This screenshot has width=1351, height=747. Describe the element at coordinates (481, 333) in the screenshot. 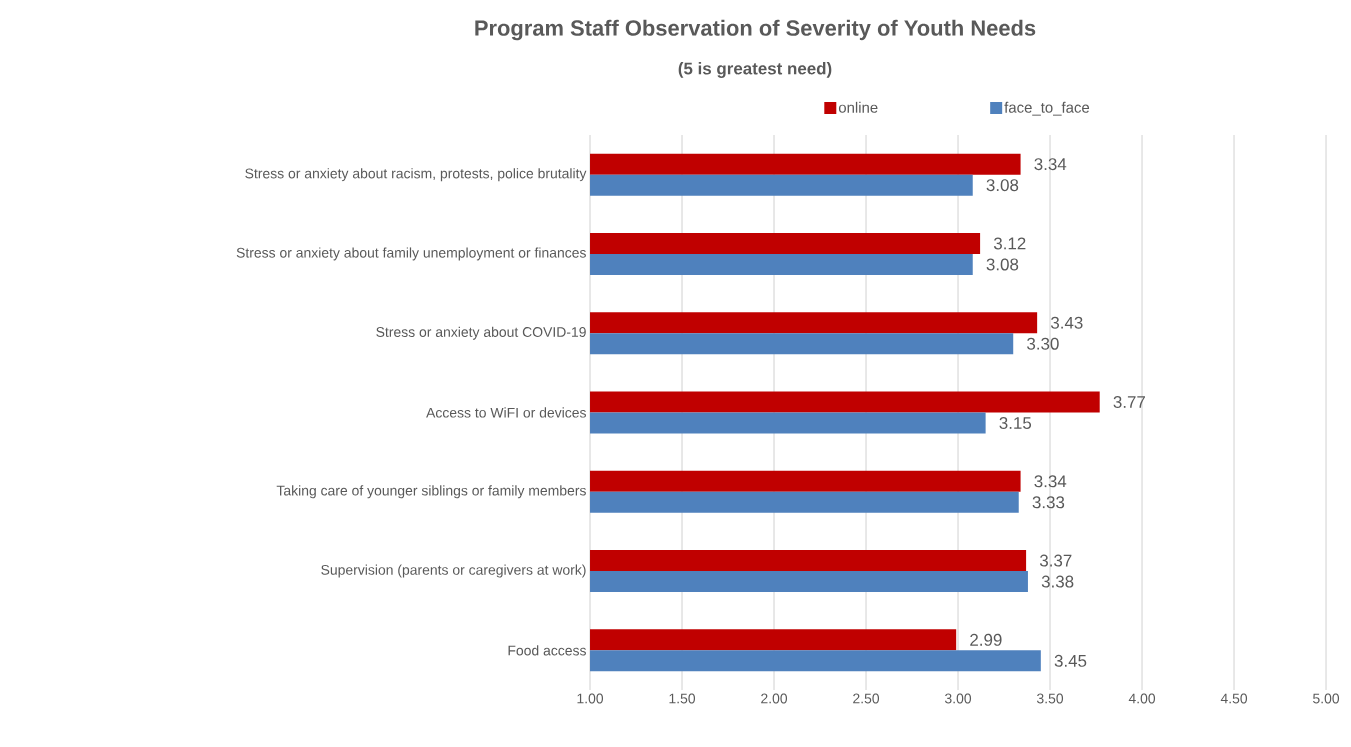

I see `y-tick-label: Stress or anxiety about COVID-19` at that location.